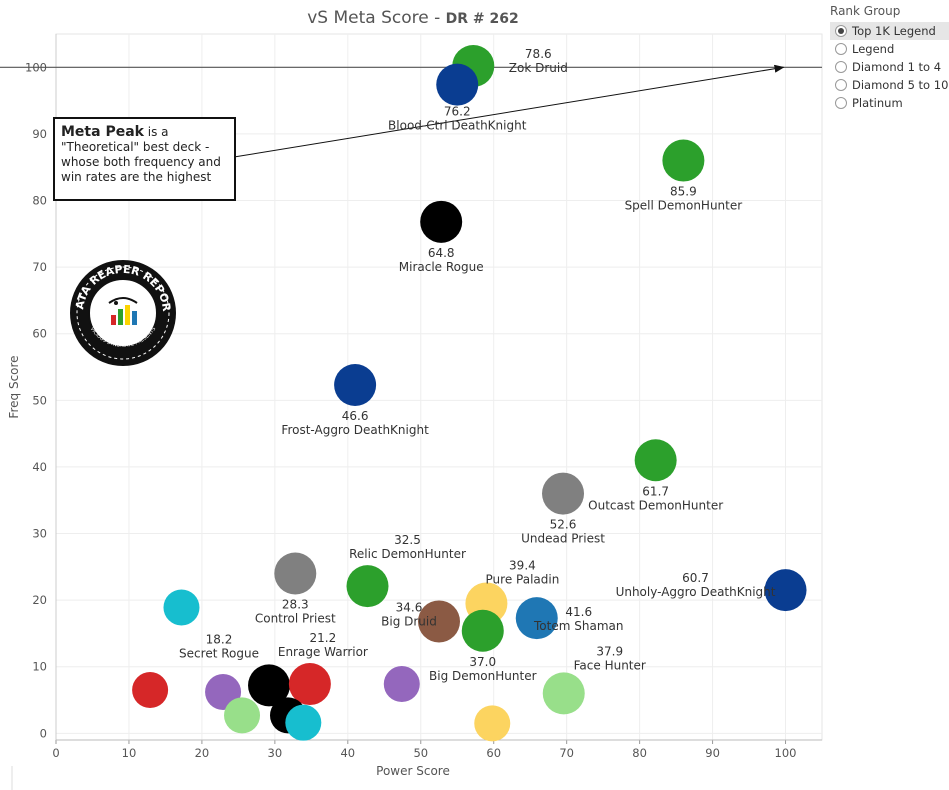  I want to click on point-score-label: 37.9, so click(609, 651).